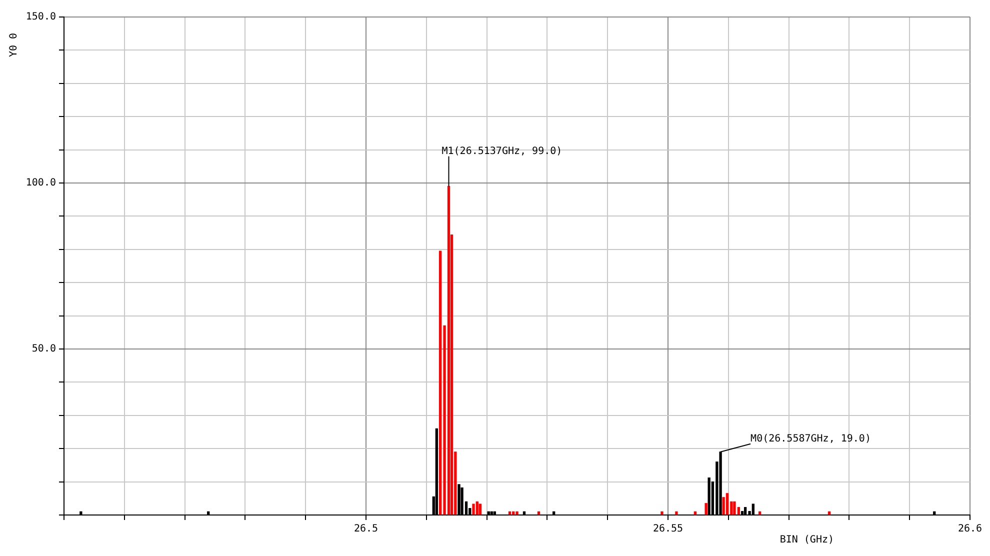 This screenshot has width=990, height=556. Describe the element at coordinates (41, 183) in the screenshot. I see `y-tick-label: 100.0` at that location.